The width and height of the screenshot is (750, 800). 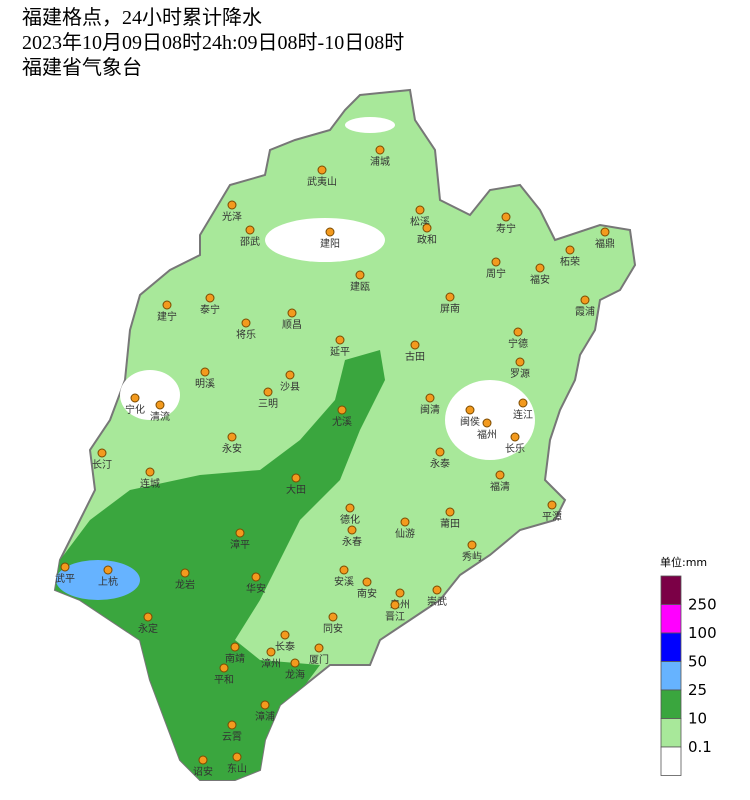 What do you see at coordinates (342, 421) in the screenshot?
I see `city-label: 尤溪` at bounding box center [342, 421].